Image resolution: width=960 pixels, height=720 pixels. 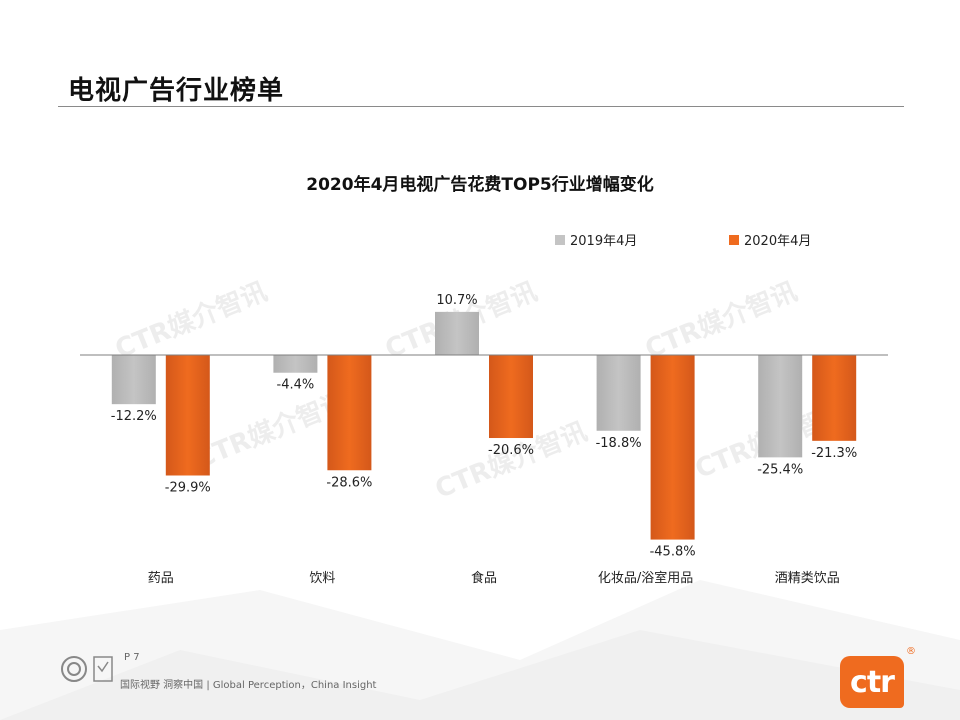 I want to click on page-title: 电视广告行业榜单, so click(x=176, y=91).